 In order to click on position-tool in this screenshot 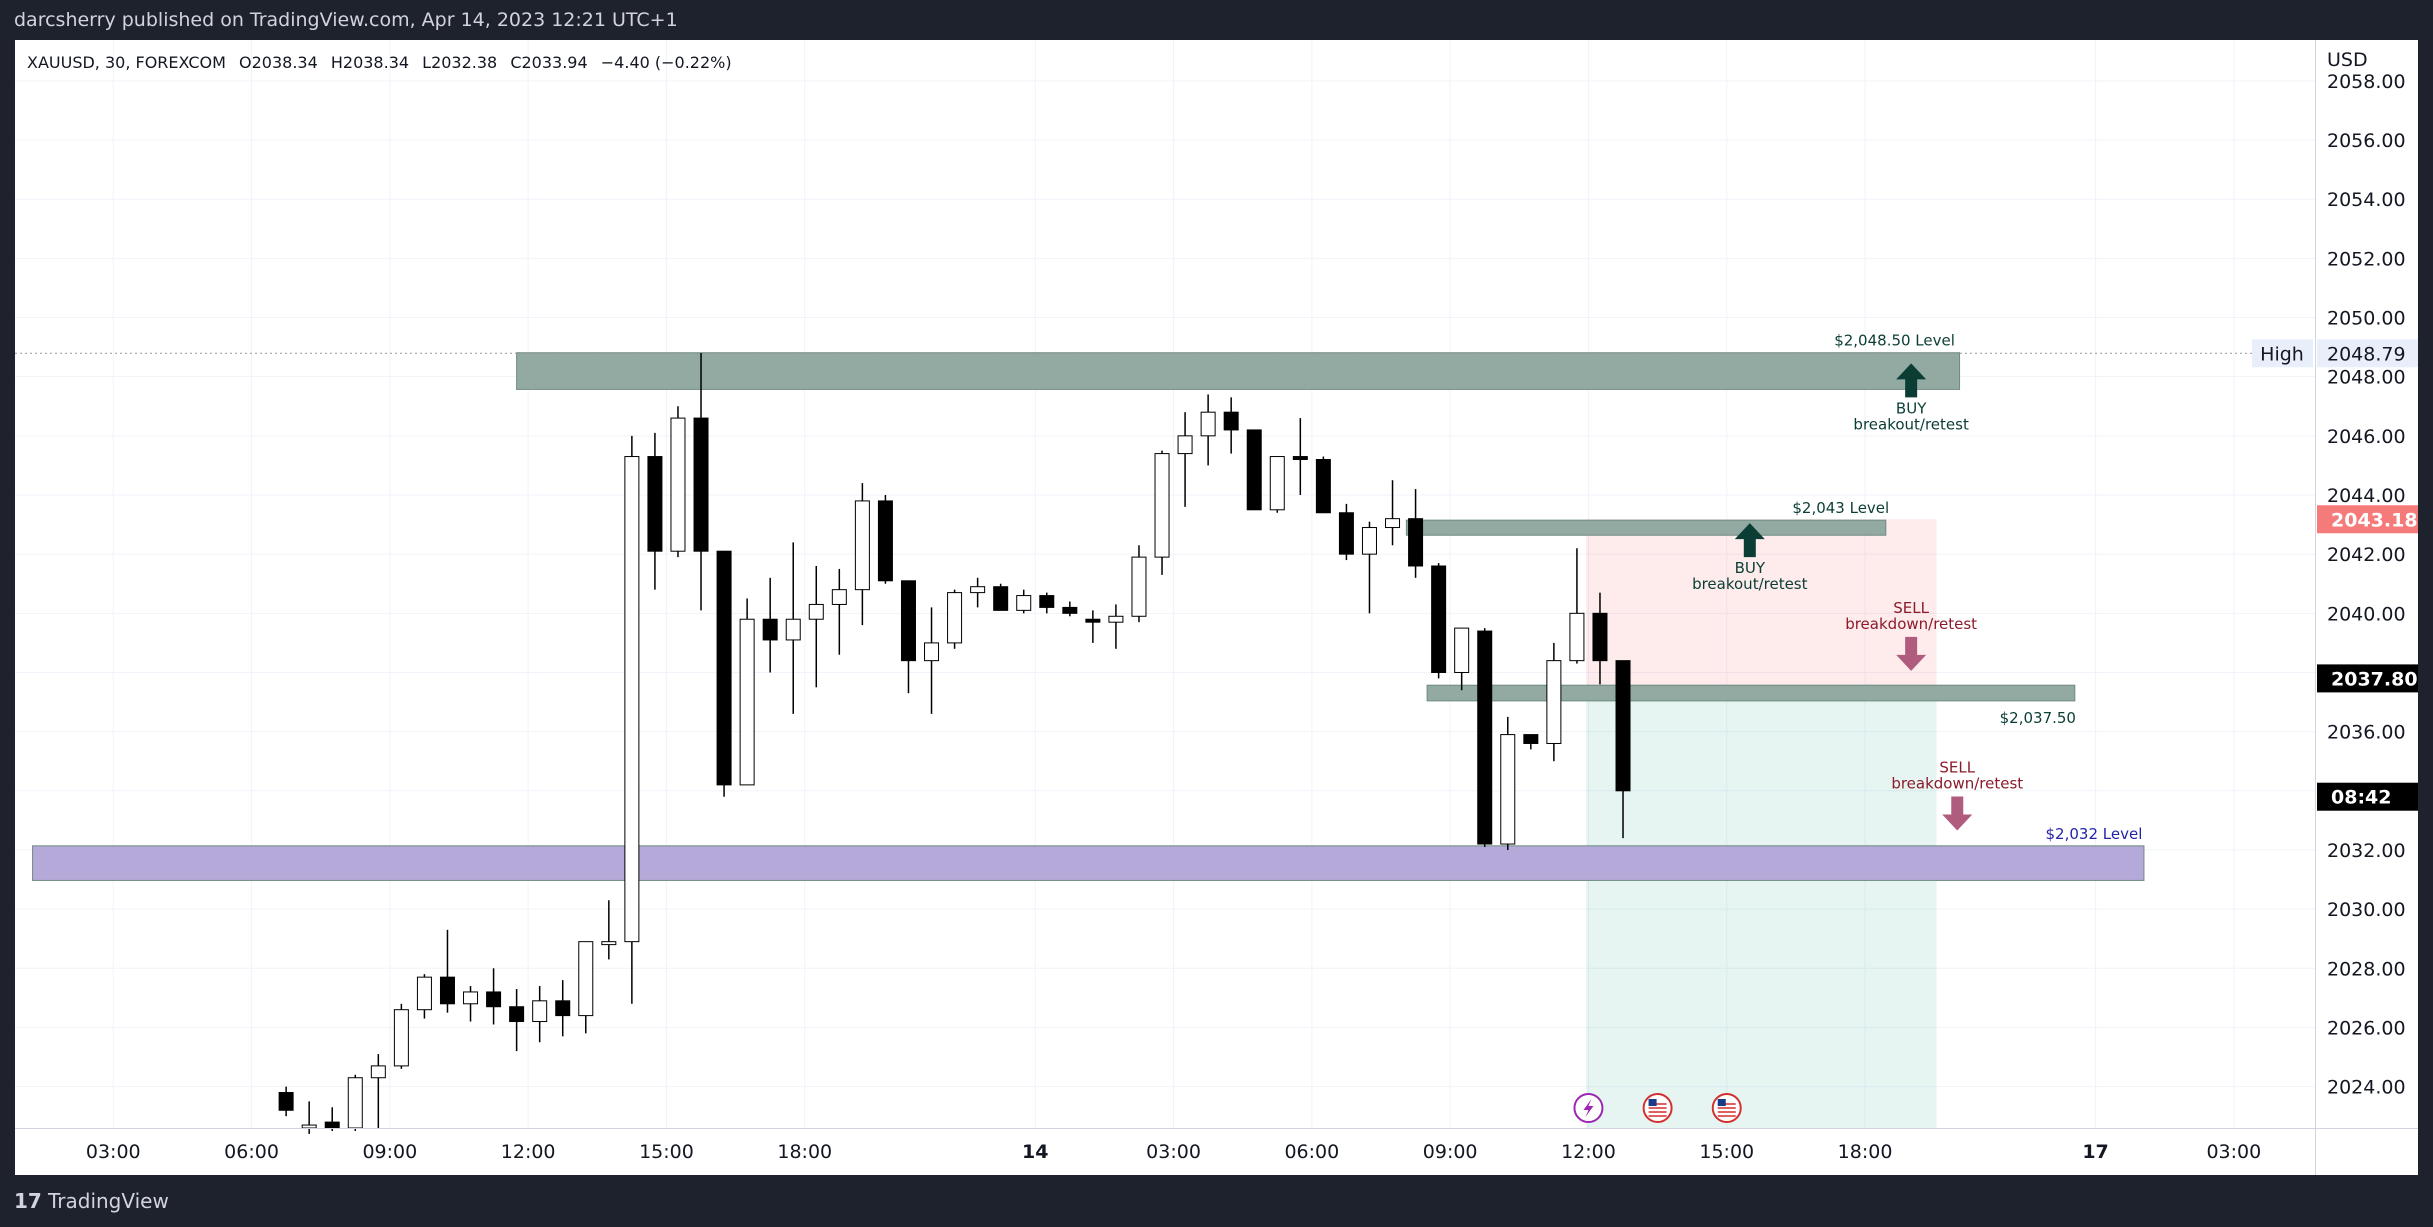, I will do `click(1761, 823)`.